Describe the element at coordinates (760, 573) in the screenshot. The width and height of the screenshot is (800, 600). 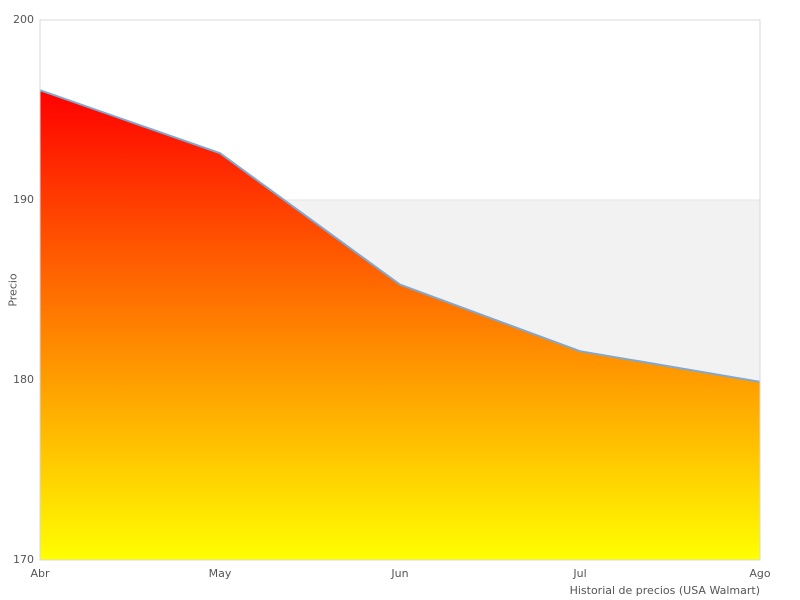
I see `x-axis-label-ago: Ago` at that location.